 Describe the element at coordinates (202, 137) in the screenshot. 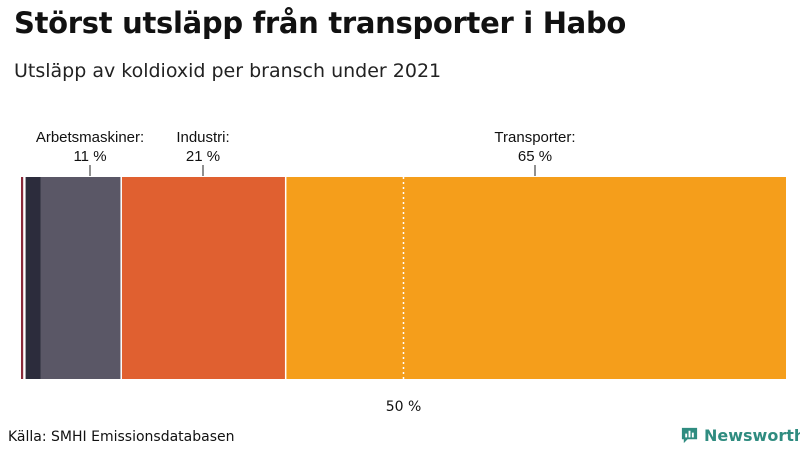

I see `segment-label-4: Industri:` at that location.